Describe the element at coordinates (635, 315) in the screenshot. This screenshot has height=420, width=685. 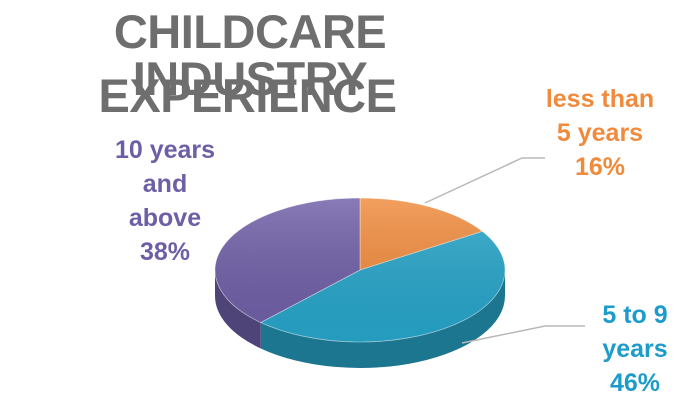
I see `label-line: 5 to 9` at that location.